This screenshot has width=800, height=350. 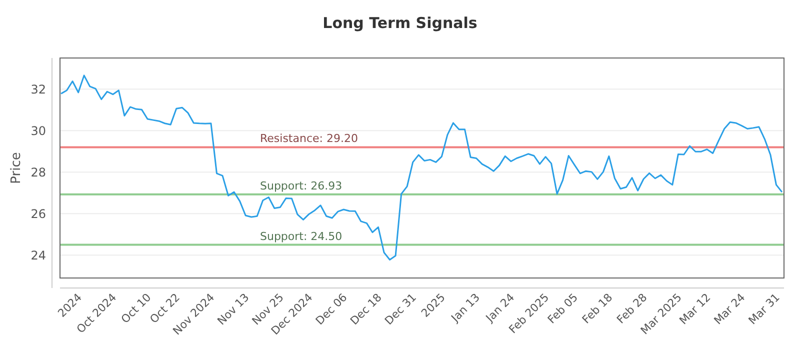 What do you see at coordinates (38, 89) in the screenshot?
I see `y-tick-label: 32` at bounding box center [38, 89].